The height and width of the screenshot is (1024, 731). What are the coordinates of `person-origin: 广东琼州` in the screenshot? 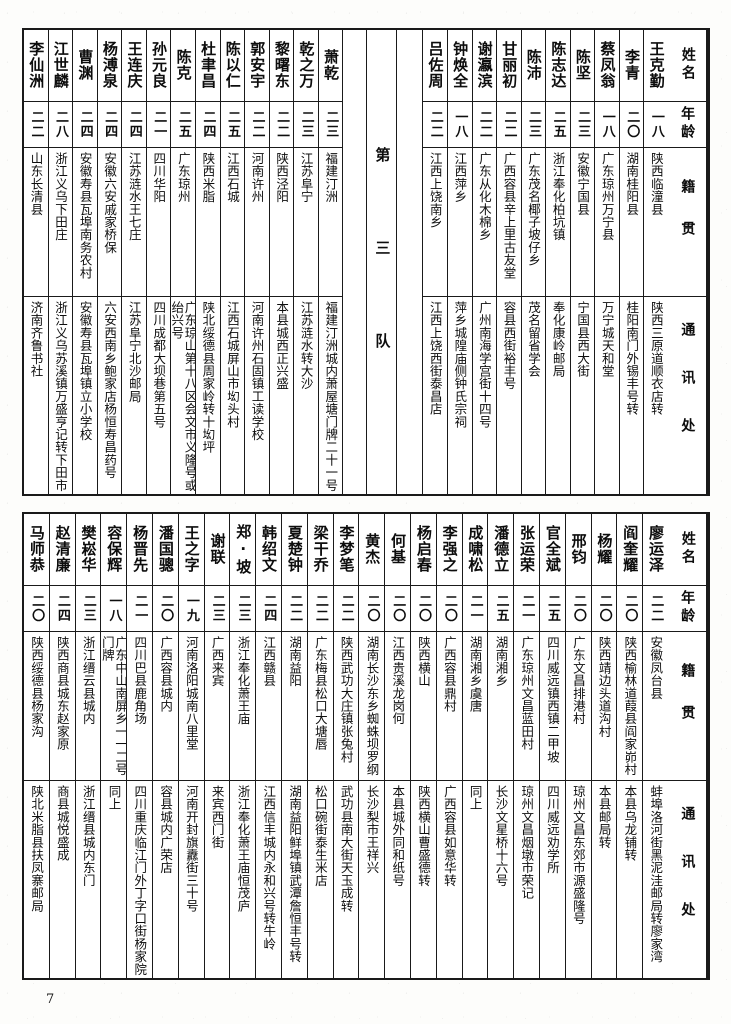 It's located at (183, 177).